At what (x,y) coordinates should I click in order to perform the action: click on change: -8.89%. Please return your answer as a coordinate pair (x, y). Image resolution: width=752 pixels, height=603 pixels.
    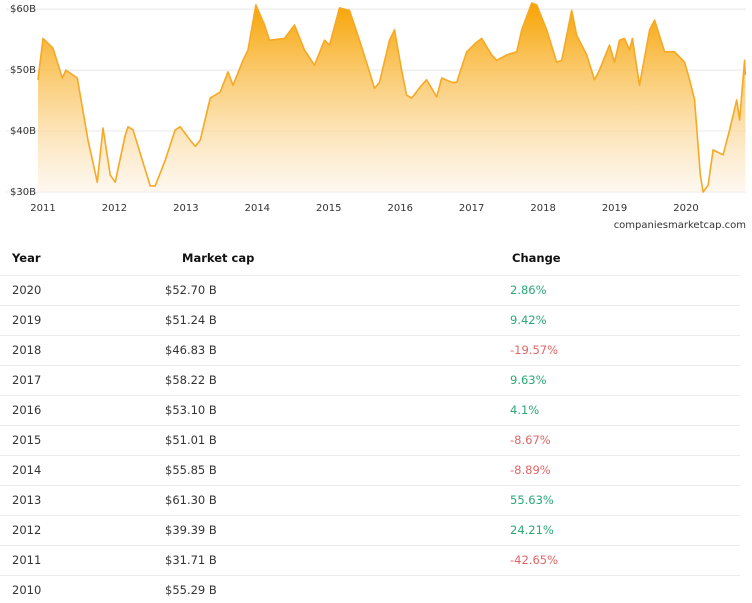
    Looking at the image, I should click on (530, 470).